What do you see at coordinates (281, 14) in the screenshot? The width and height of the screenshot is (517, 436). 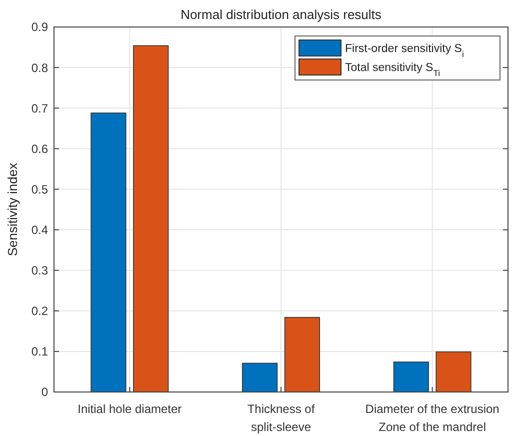 I see `chart-title: Normal distribution analysis results` at bounding box center [281, 14].